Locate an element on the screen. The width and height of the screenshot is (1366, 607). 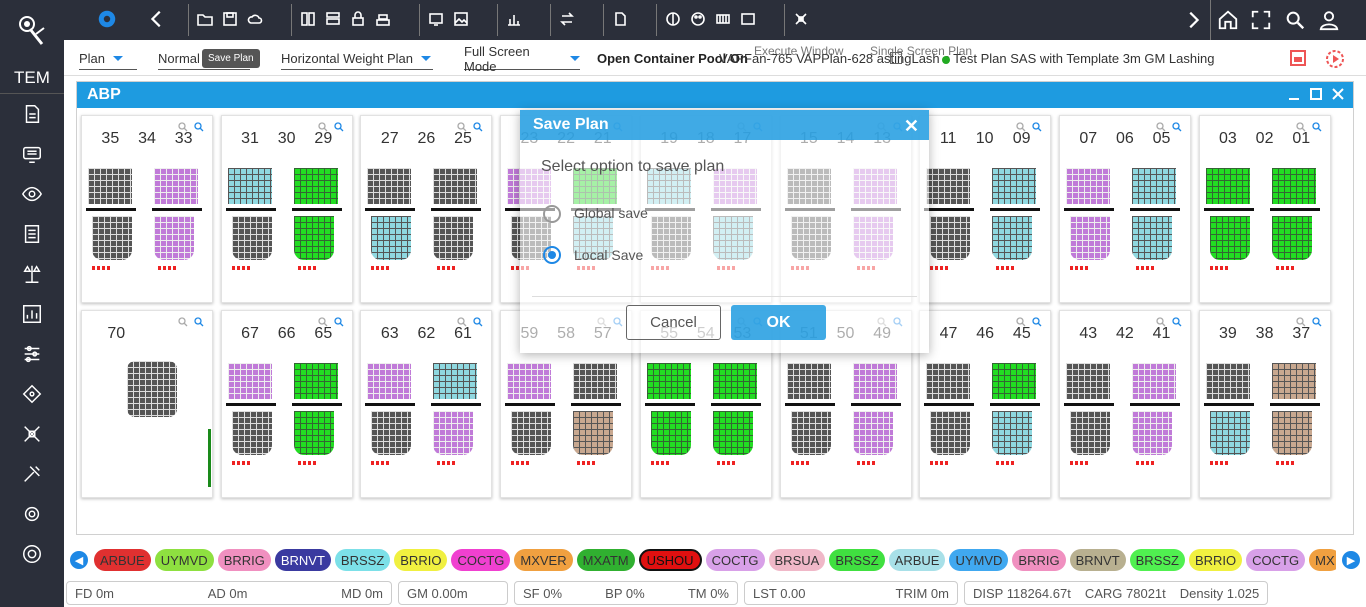
port-chip: BRSUA is located at coordinates (797, 560).